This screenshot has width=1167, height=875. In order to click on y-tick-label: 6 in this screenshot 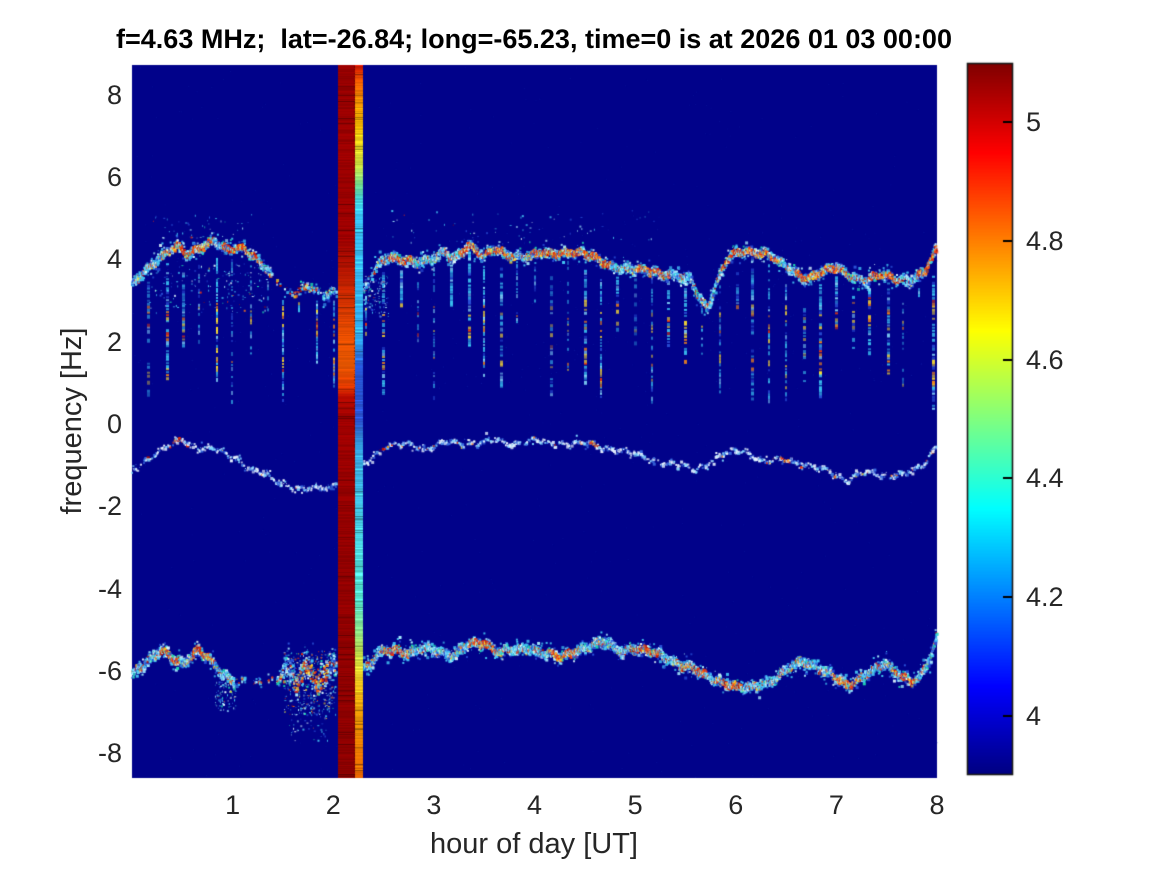, I will do `click(114, 176)`.